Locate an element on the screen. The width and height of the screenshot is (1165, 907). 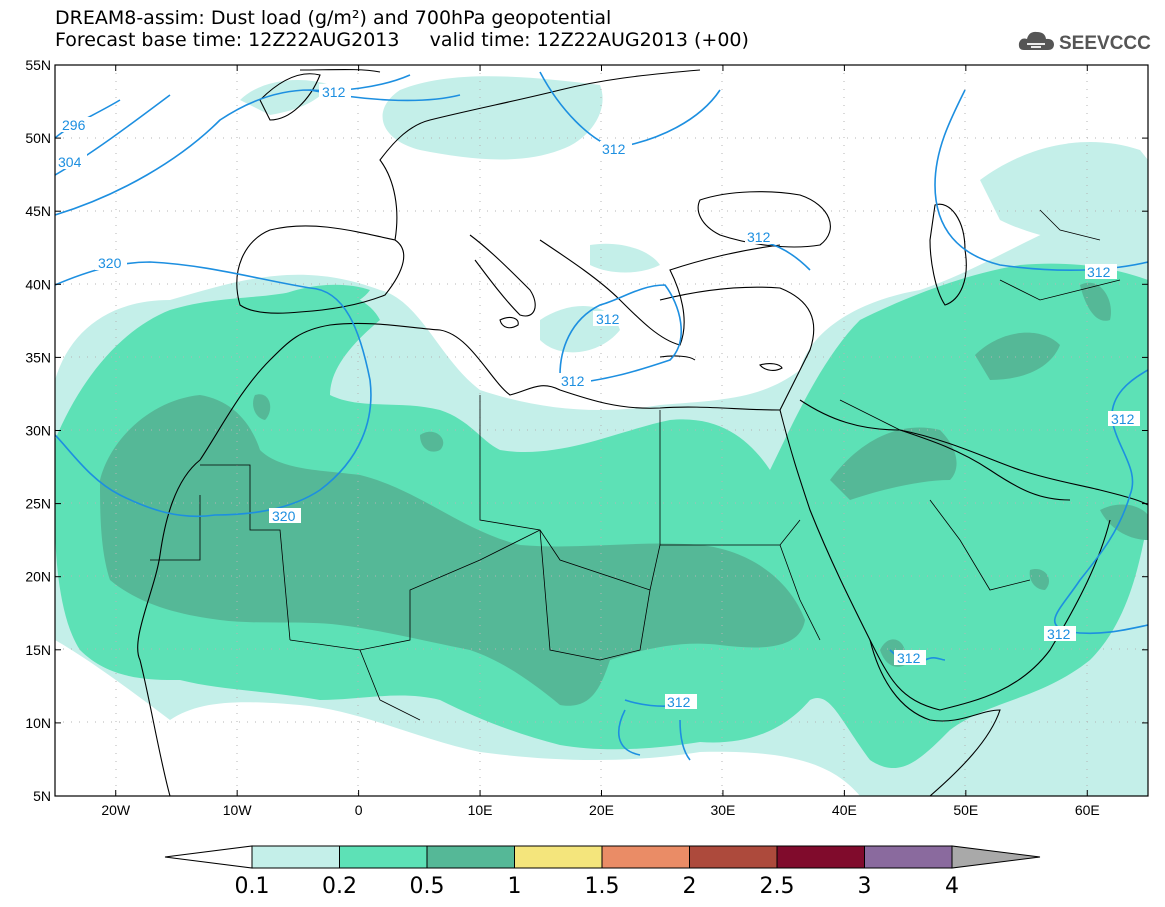
lon-label: 30E is located at coordinates (722, 810).